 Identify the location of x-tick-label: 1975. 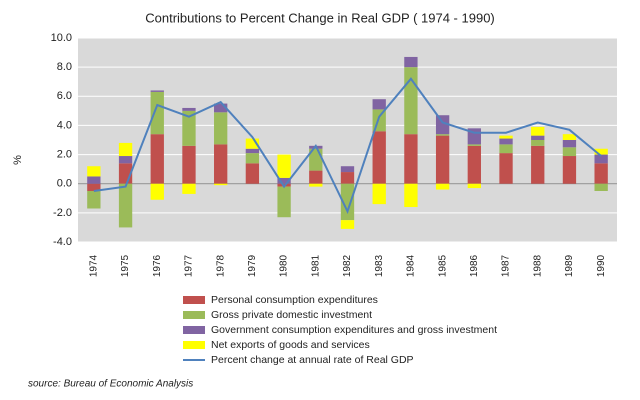
(125, 265).